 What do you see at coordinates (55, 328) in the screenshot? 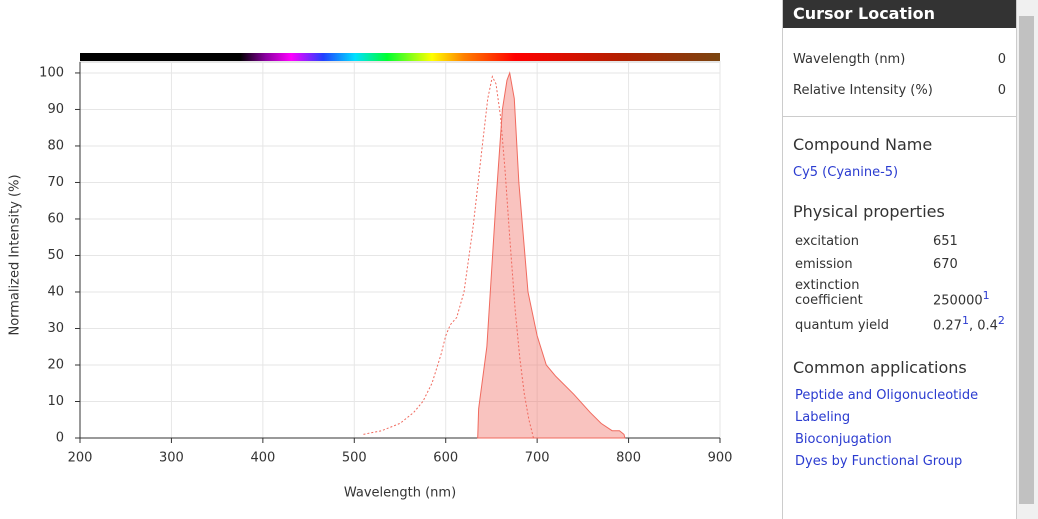
I see `y-tick-label: 30` at bounding box center [55, 328].